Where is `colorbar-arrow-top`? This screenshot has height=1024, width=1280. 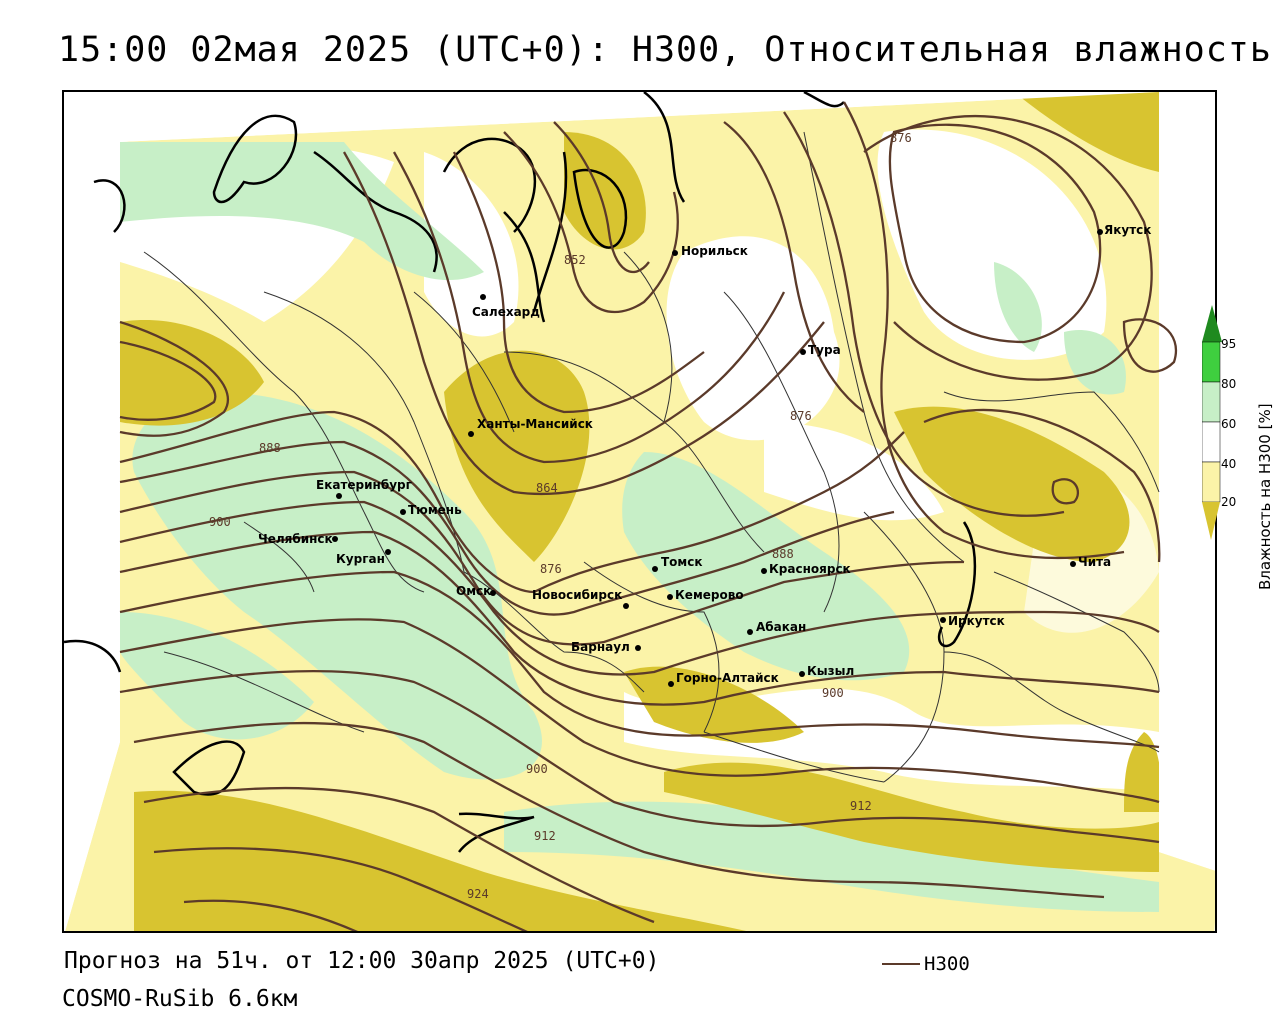 colorbar-arrow-top is located at coordinates (1212, 323).